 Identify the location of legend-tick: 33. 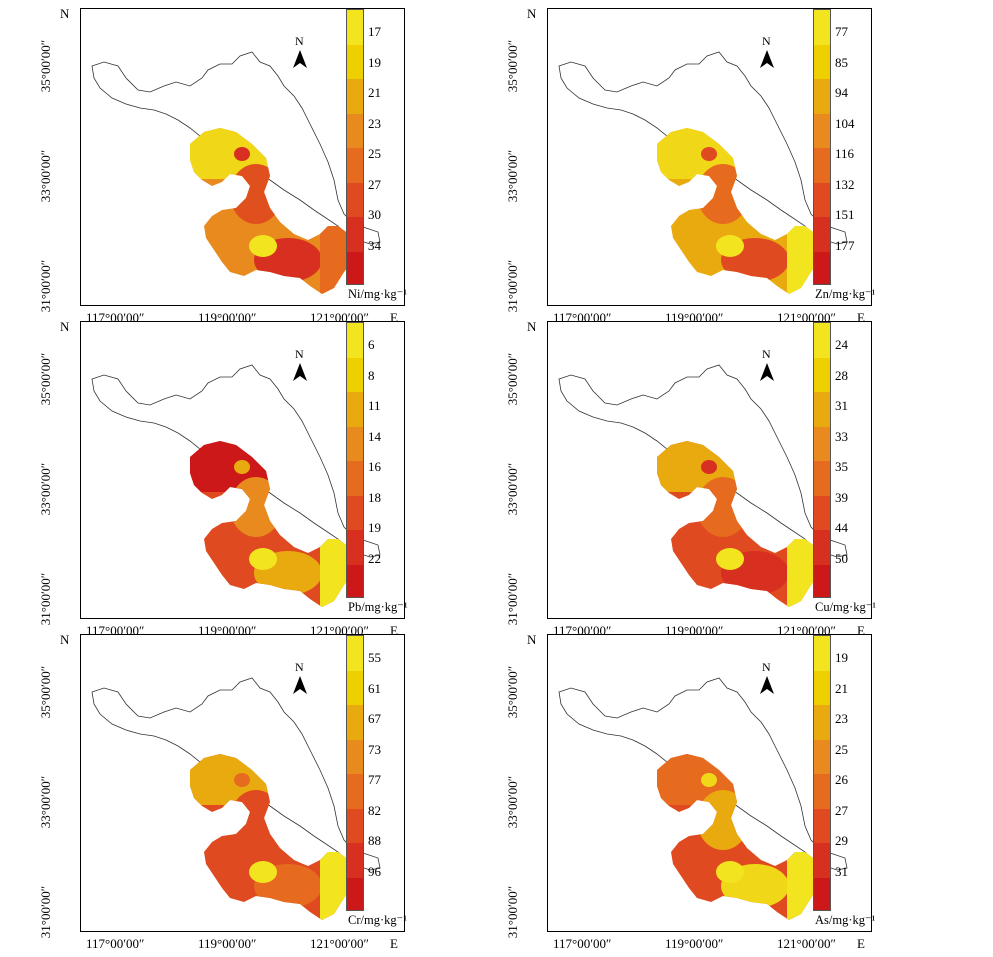
(841, 436).